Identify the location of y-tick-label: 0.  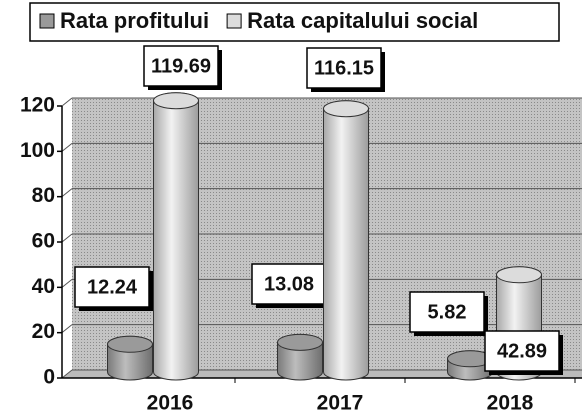
(49, 377).